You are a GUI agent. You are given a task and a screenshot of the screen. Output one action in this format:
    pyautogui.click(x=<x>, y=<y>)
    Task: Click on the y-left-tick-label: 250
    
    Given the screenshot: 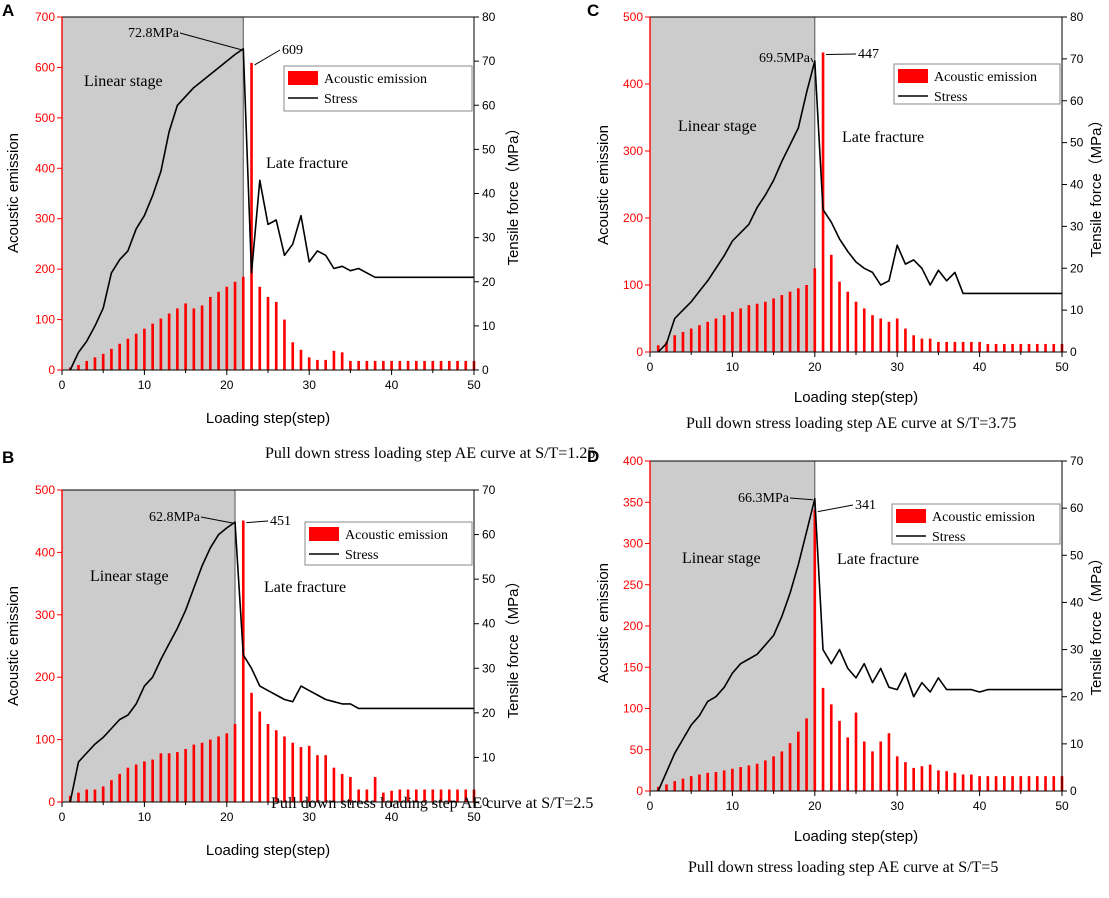 What is the action you would take?
    pyautogui.click(x=633, y=585)
    